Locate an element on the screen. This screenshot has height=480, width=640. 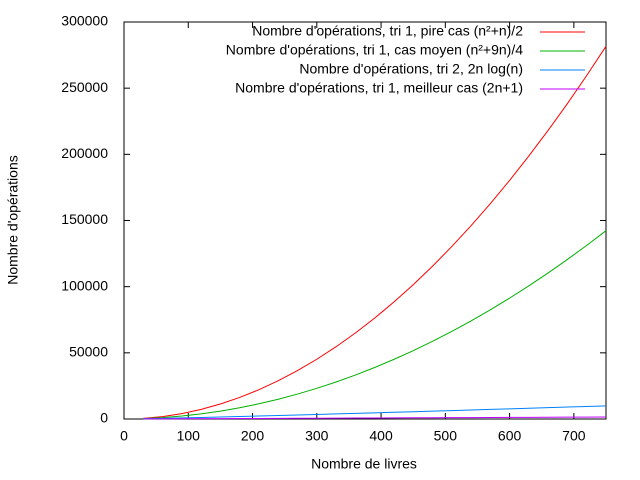
y-tick-label: 250000 is located at coordinates (84, 87).